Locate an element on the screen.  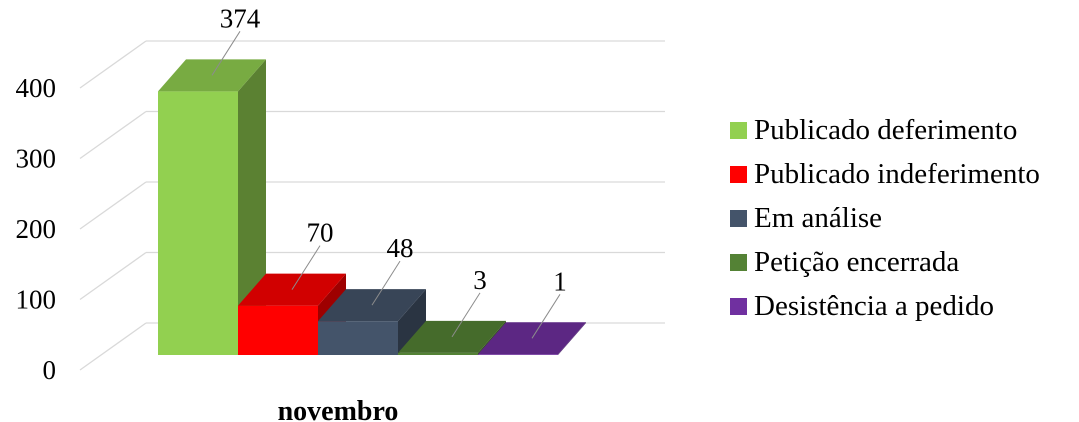
x-category-label: novembro is located at coordinates (338, 409).